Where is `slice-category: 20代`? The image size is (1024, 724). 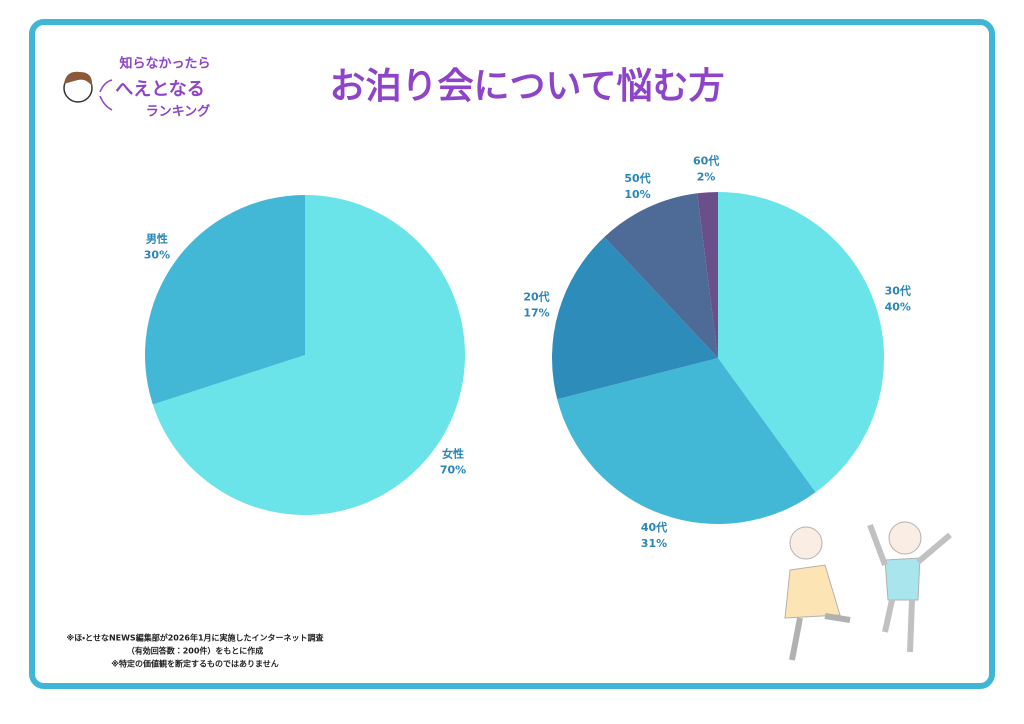 slice-category: 20代 is located at coordinates (536, 296).